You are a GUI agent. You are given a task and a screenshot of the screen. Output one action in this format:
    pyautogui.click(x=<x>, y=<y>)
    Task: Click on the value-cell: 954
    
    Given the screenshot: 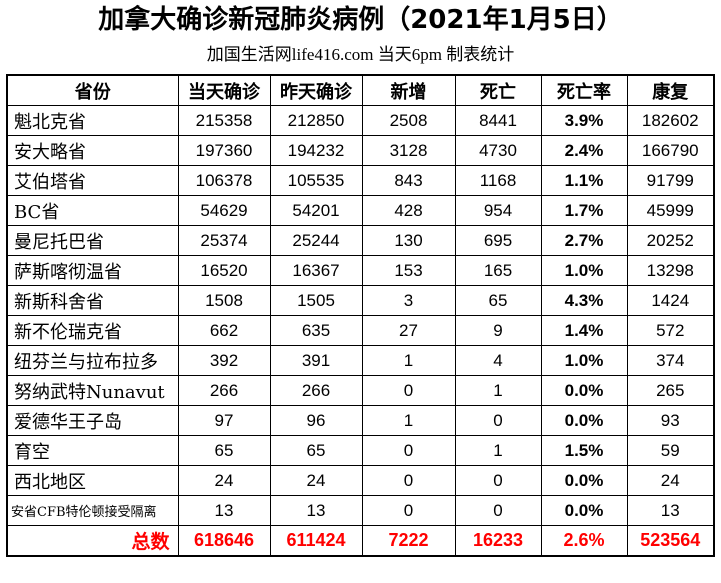 What is the action you would take?
    pyautogui.click(x=498, y=210)
    